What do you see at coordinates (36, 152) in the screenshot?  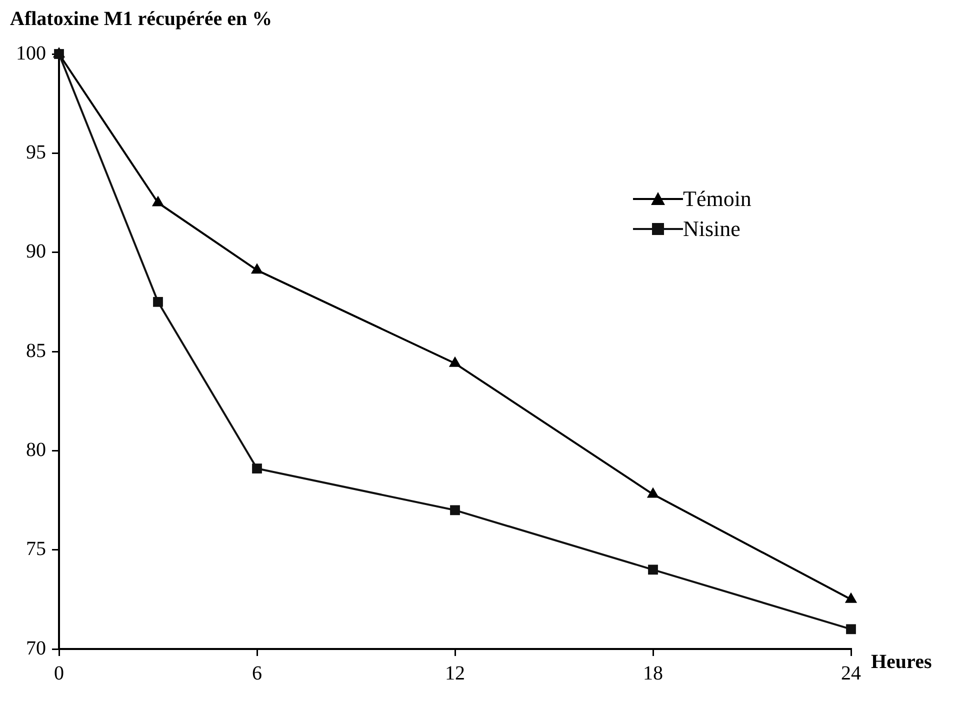 I see `y-tick-label: 95` at bounding box center [36, 152].